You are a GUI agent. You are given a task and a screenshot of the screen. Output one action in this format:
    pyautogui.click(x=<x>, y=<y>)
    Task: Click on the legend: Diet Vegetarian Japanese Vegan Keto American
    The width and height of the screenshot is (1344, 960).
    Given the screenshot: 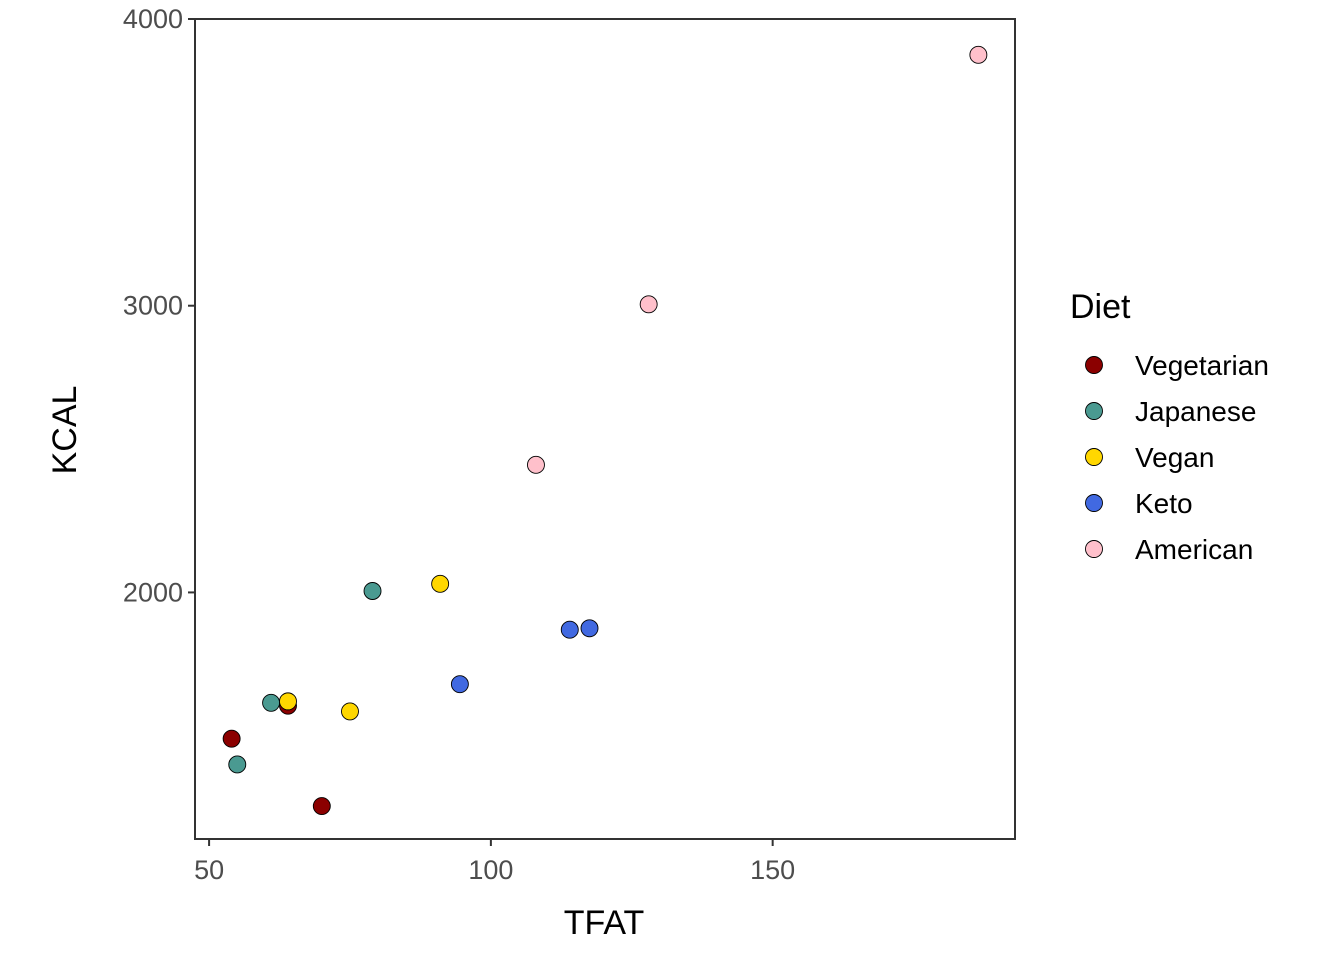 What is the action you would take?
    pyautogui.click(x=1169, y=426)
    